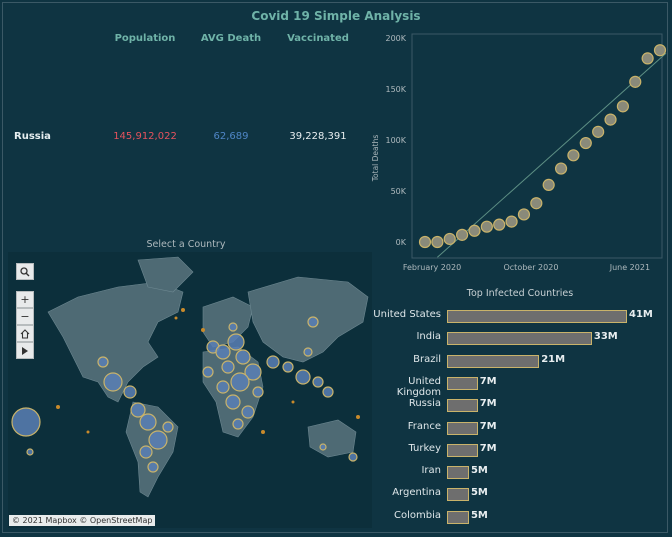  I want to click on y-axis-label: Total Deaths, so click(375, 159).